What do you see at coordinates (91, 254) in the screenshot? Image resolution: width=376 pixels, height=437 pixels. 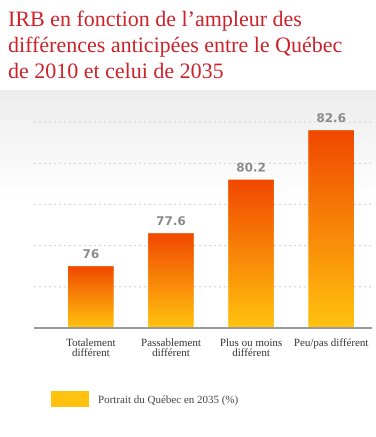 I see `data-label: 76` at bounding box center [91, 254].